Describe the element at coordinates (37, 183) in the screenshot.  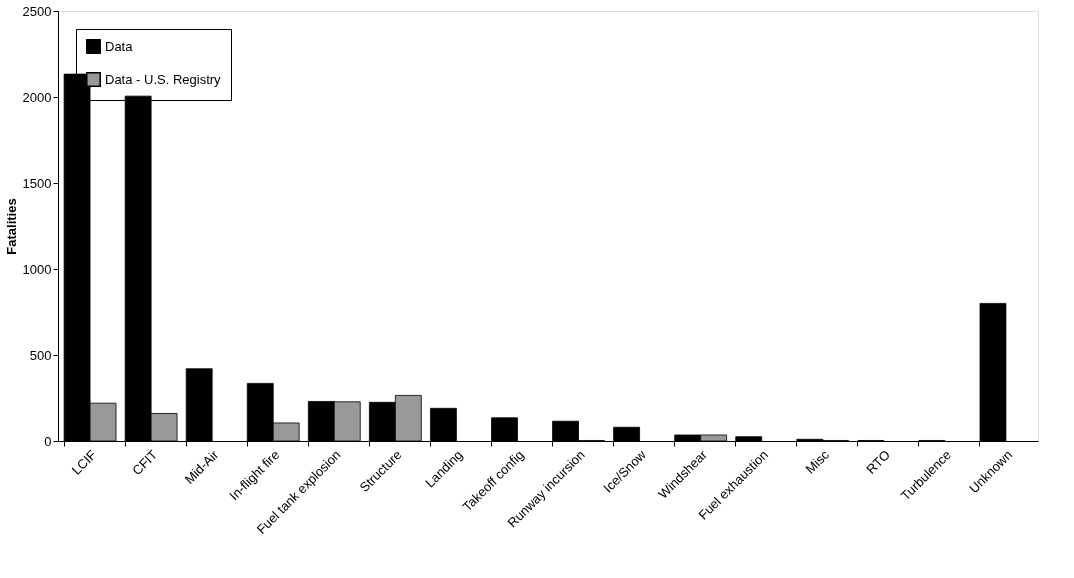
I see `y-tick-label: 1500` at that location.